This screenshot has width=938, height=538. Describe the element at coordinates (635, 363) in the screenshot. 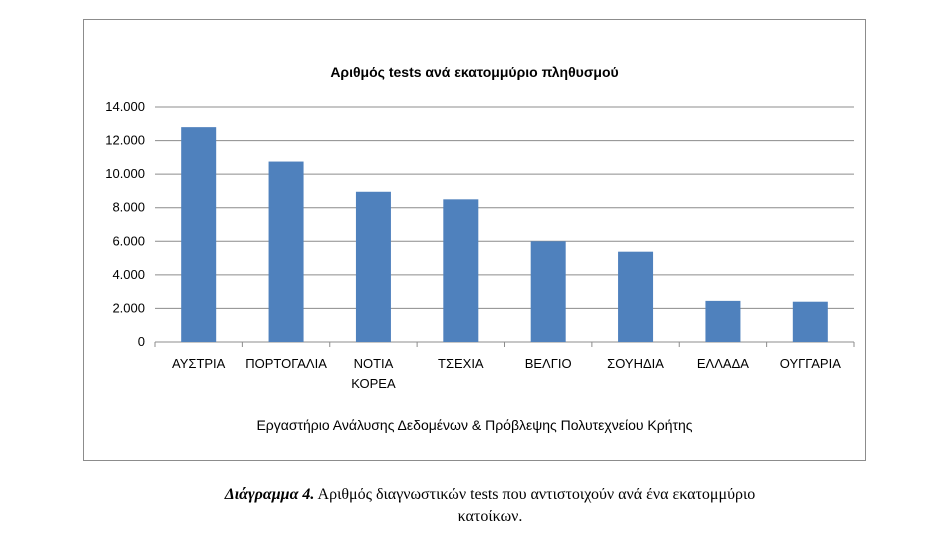

I see `x-tick-label: ΣΟΥΗΔΙΑ` at that location.